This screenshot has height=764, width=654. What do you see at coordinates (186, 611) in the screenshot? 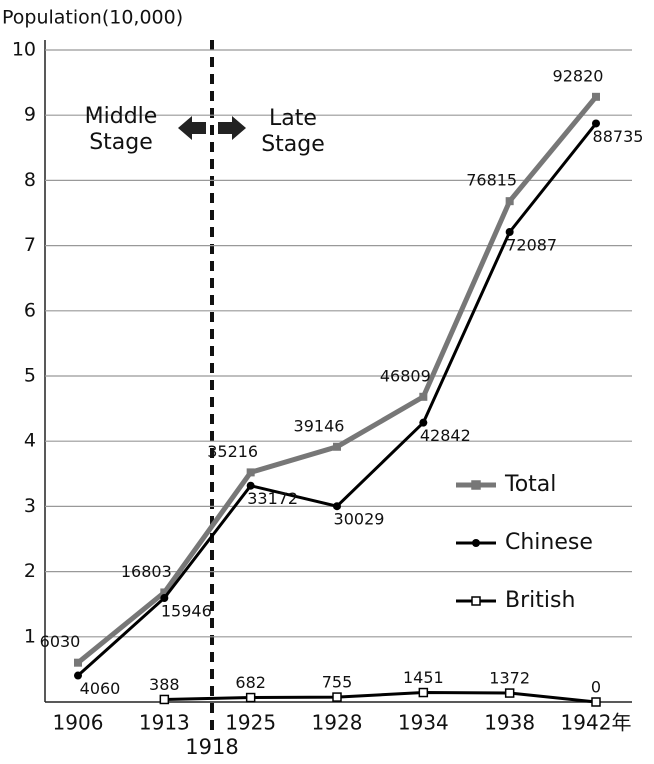
I see `value-label: 15946` at bounding box center [186, 611].